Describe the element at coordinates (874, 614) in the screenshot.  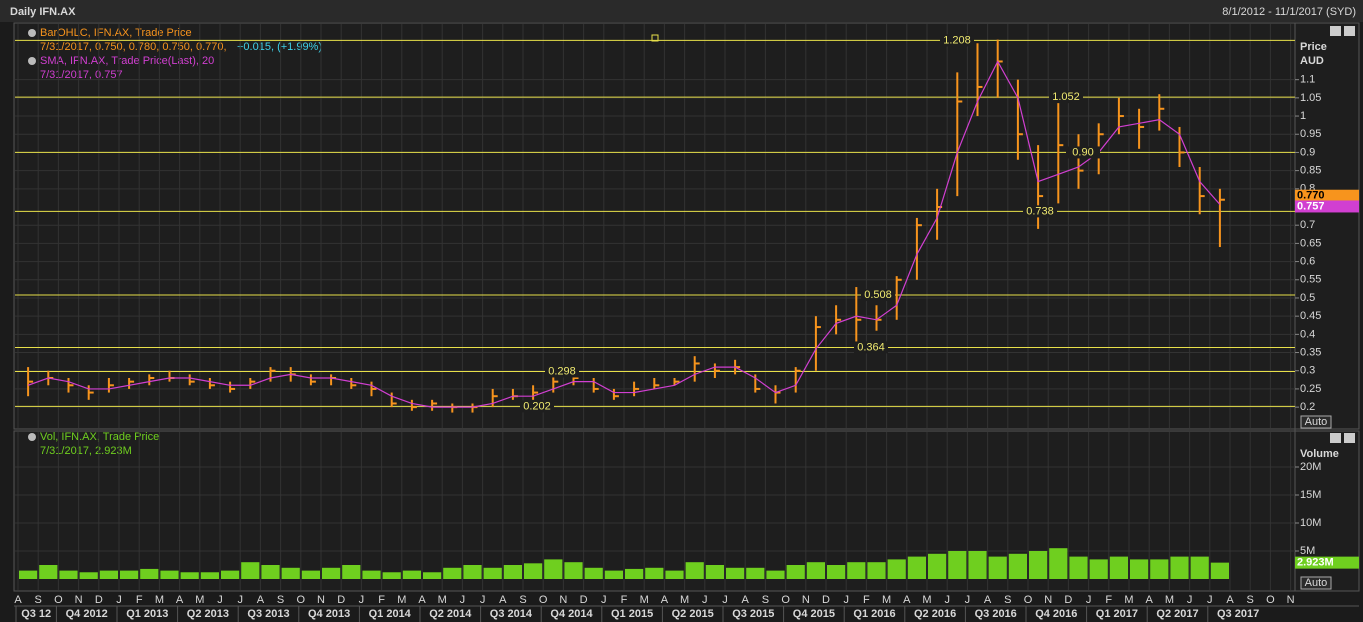
I see `quarter-label: Q1 2016` at that location.